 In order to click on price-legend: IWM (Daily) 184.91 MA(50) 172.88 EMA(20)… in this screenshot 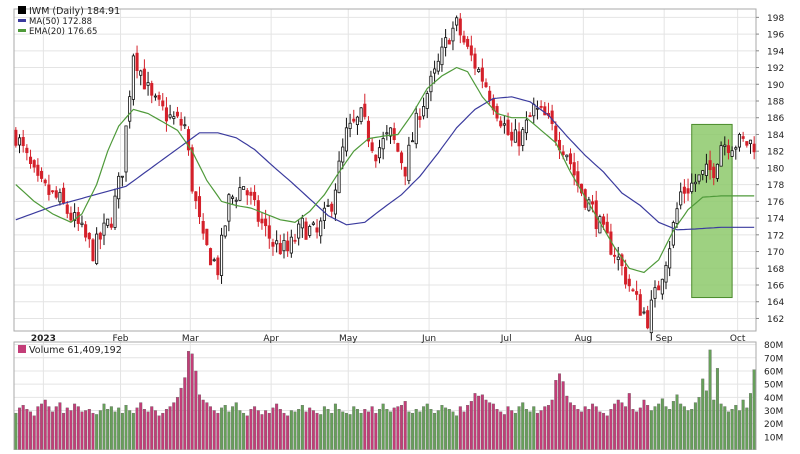, I will do `click(69, 21)`.